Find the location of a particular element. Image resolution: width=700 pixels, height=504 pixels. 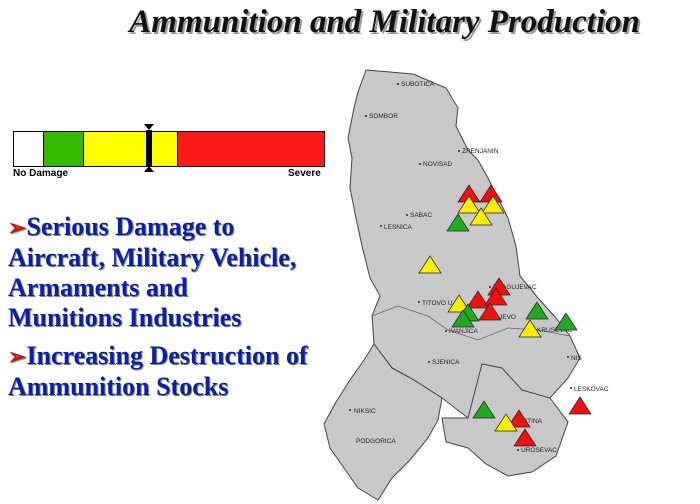

scale-segment-none is located at coordinates (29, 149).